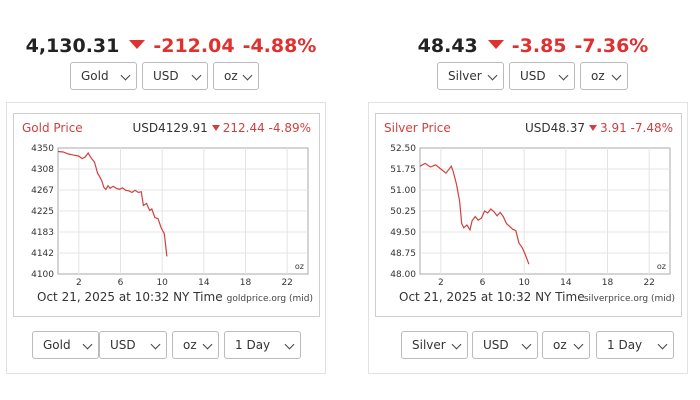  What do you see at coordinates (613, 128) in the screenshot?
I see `chart-quote-change: 3.91` at bounding box center [613, 128].